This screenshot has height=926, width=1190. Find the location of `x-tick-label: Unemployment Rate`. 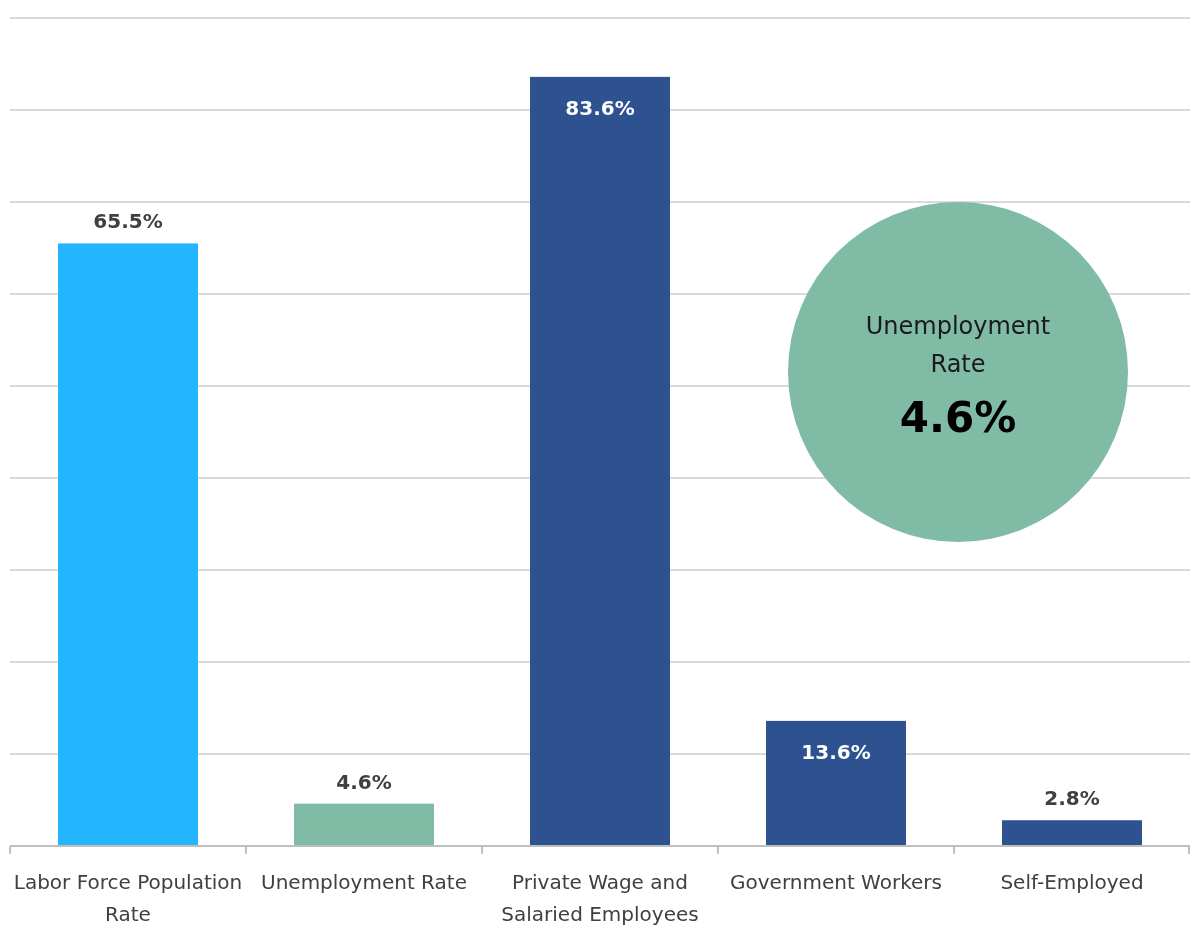

x-tick-label: Unemployment Rate is located at coordinates (364, 882).